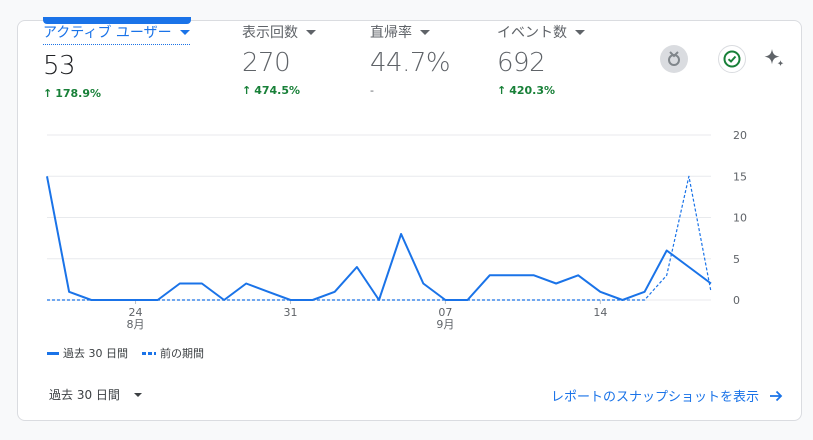  I want to click on metric-label-dropdown: アクティブ ユーザー, so click(116, 33).